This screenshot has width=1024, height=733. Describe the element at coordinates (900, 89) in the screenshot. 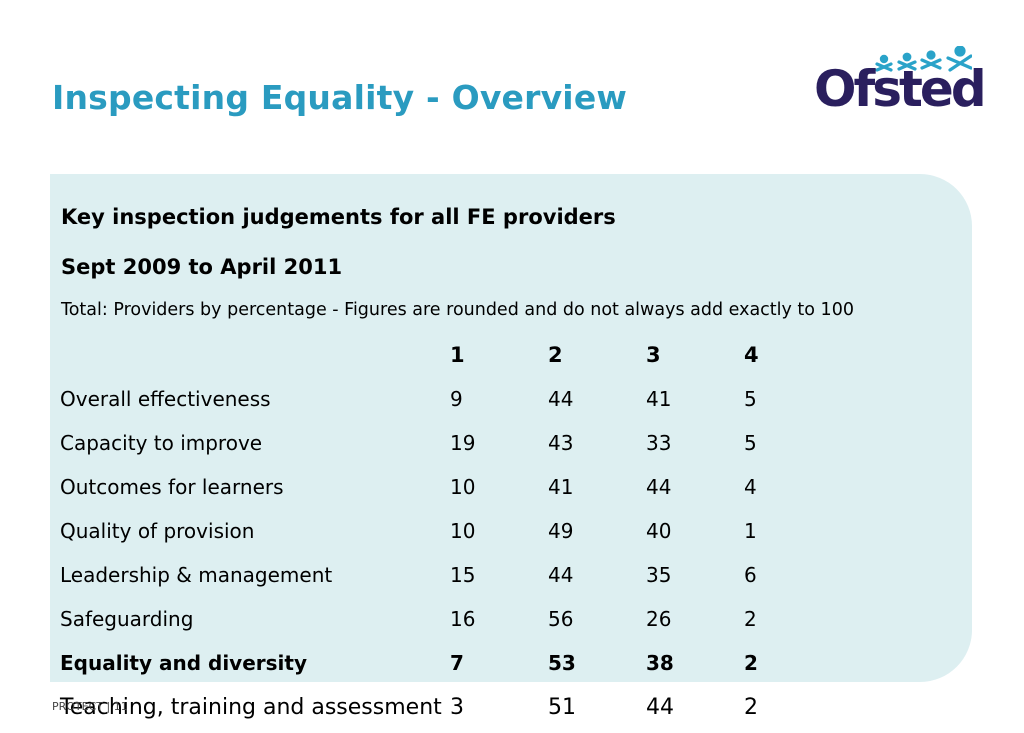

I see `logo-wordmark: Ofsted` at that location.